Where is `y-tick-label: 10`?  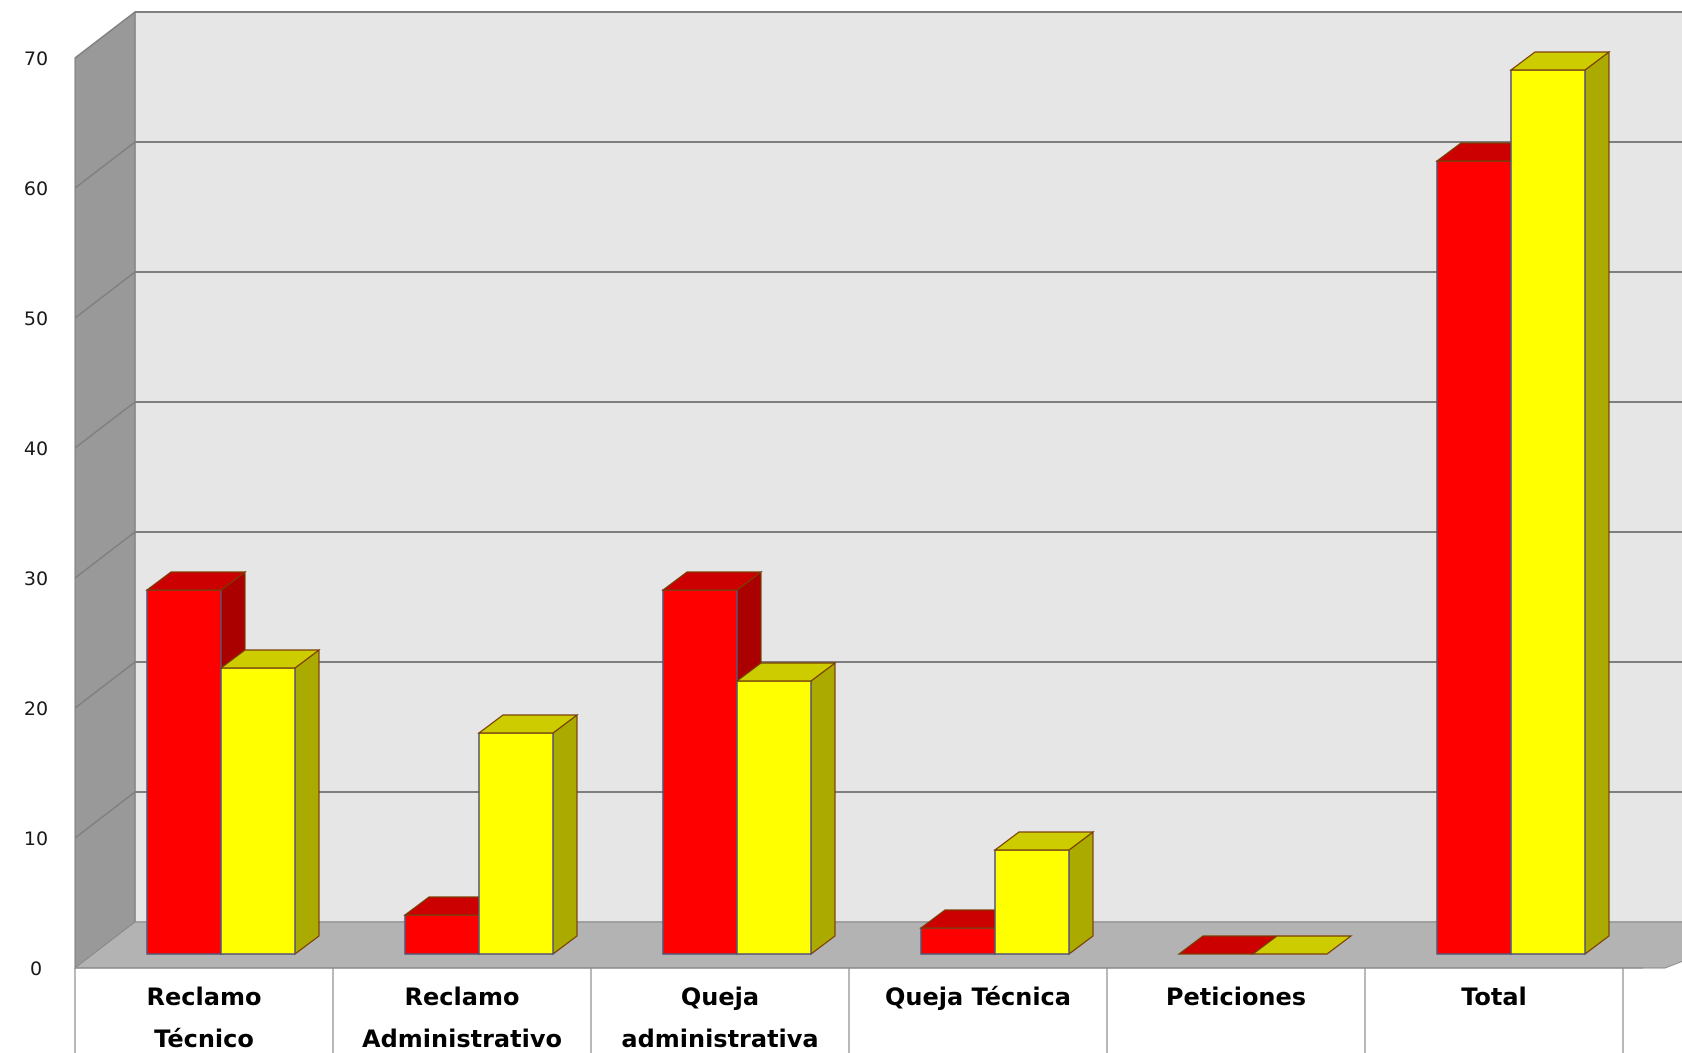 y-tick-label: 10 is located at coordinates (36, 839).